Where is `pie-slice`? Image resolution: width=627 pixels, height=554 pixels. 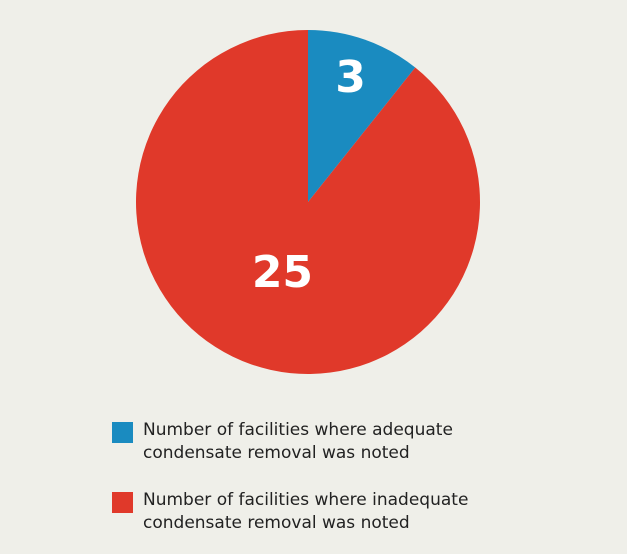 pie-slice is located at coordinates (362, 116).